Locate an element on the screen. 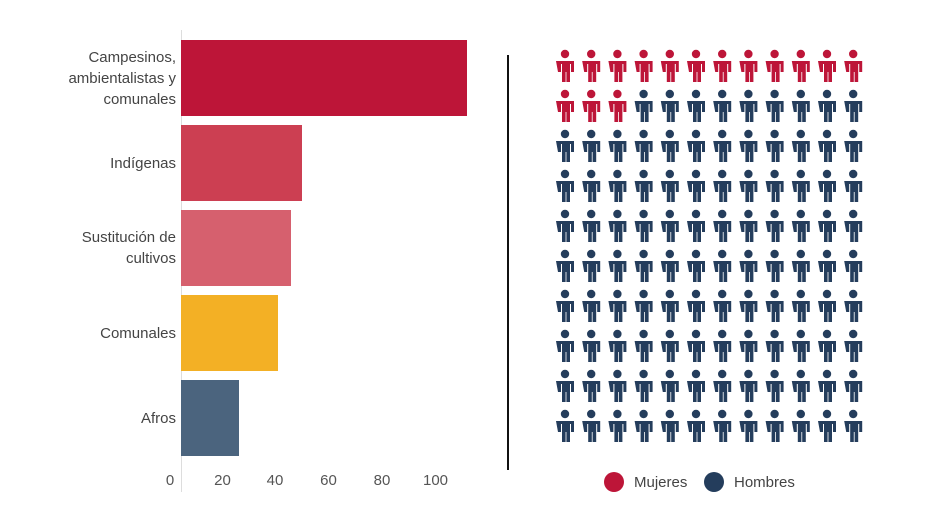 The image size is (947, 512). x-tick-label: 60 is located at coordinates (328, 480).